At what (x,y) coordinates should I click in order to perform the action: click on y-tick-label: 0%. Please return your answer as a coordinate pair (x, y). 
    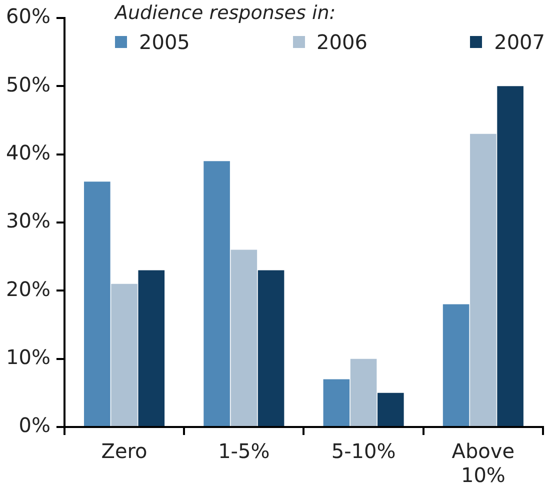
    Looking at the image, I should click on (34, 425).